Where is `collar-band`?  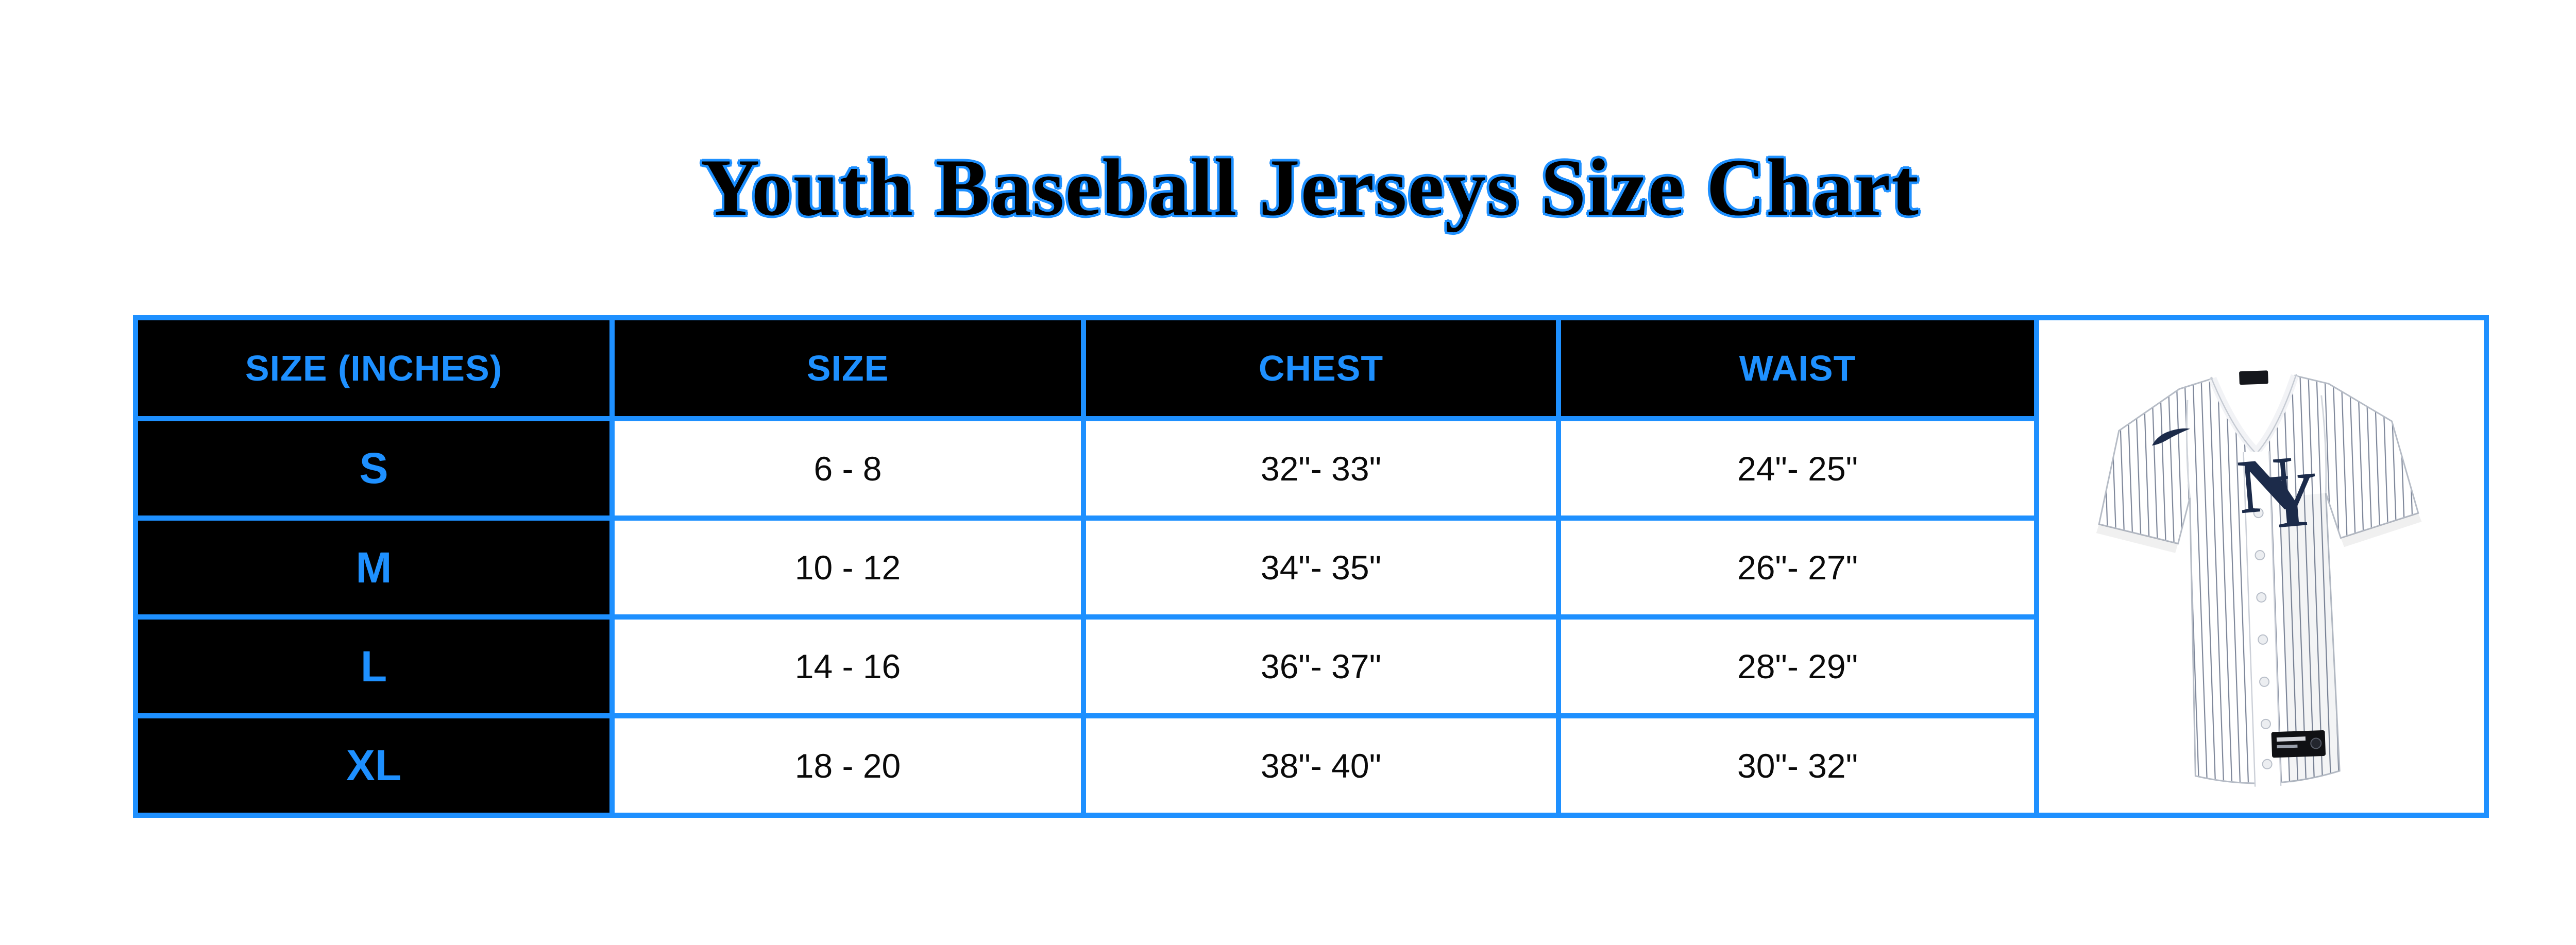 collar-band is located at coordinates (2254, 416).